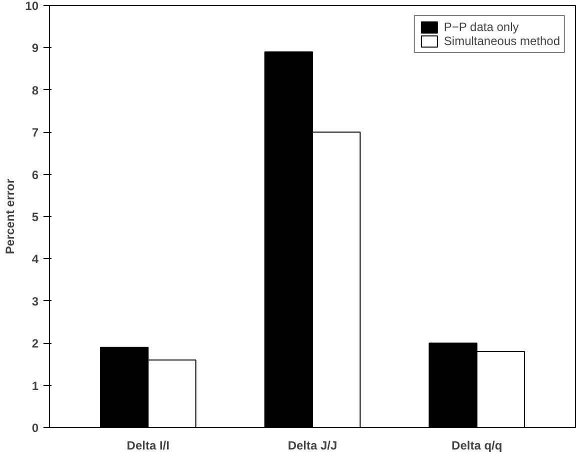 This screenshot has width=587, height=462. Describe the element at coordinates (313, 445) in the screenshot. I see `x-tick-label: Delta J/J` at that location.